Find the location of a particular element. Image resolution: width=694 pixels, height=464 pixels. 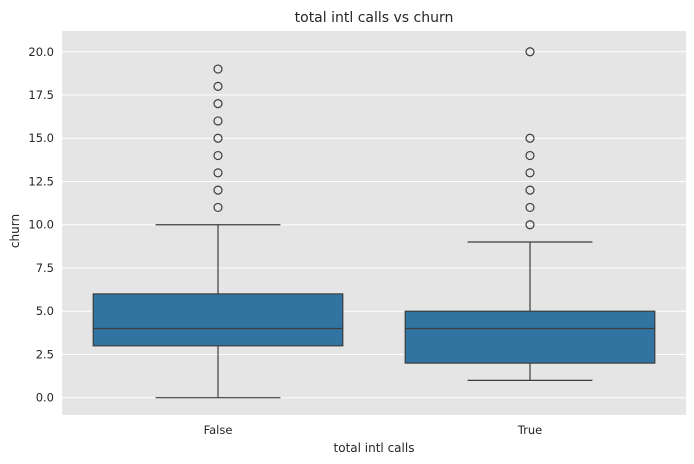

x-tick-label: True is located at coordinates (529, 430).